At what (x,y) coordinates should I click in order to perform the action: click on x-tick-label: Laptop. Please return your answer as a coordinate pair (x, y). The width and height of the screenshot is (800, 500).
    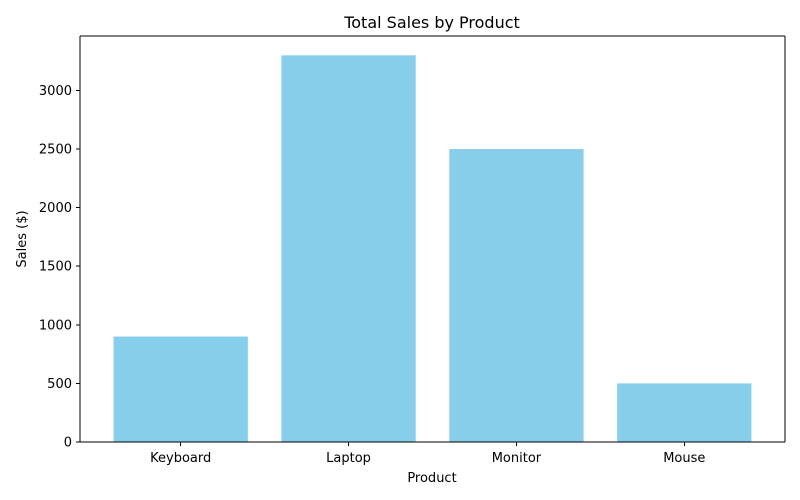
    Looking at the image, I should click on (348, 458).